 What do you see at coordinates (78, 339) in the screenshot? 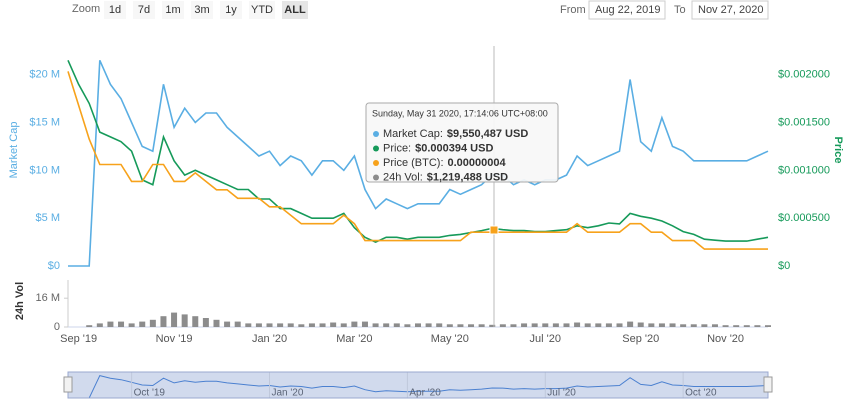
I see `x-tick-label: Sep '19` at bounding box center [78, 339].